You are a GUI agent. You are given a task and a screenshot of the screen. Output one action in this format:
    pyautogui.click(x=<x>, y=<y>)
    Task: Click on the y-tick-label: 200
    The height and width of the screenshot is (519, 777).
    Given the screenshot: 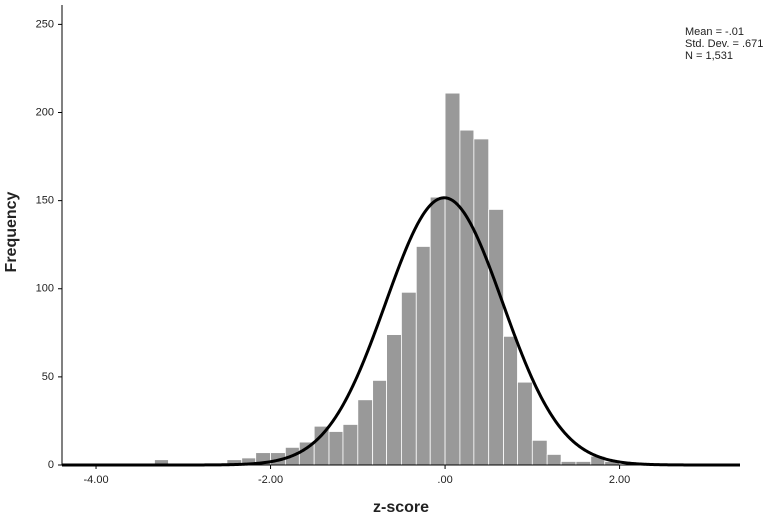 What is the action you would take?
    pyautogui.click(x=45, y=112)
    